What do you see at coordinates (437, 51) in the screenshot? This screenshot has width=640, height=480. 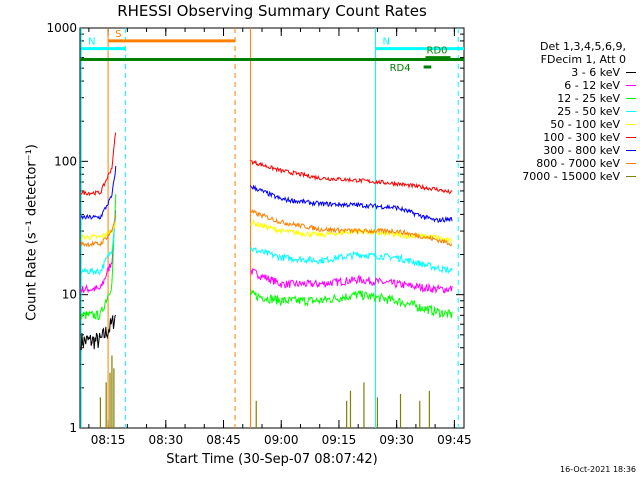 I see `flag-label: RD0` at bounding box center [437, 51].